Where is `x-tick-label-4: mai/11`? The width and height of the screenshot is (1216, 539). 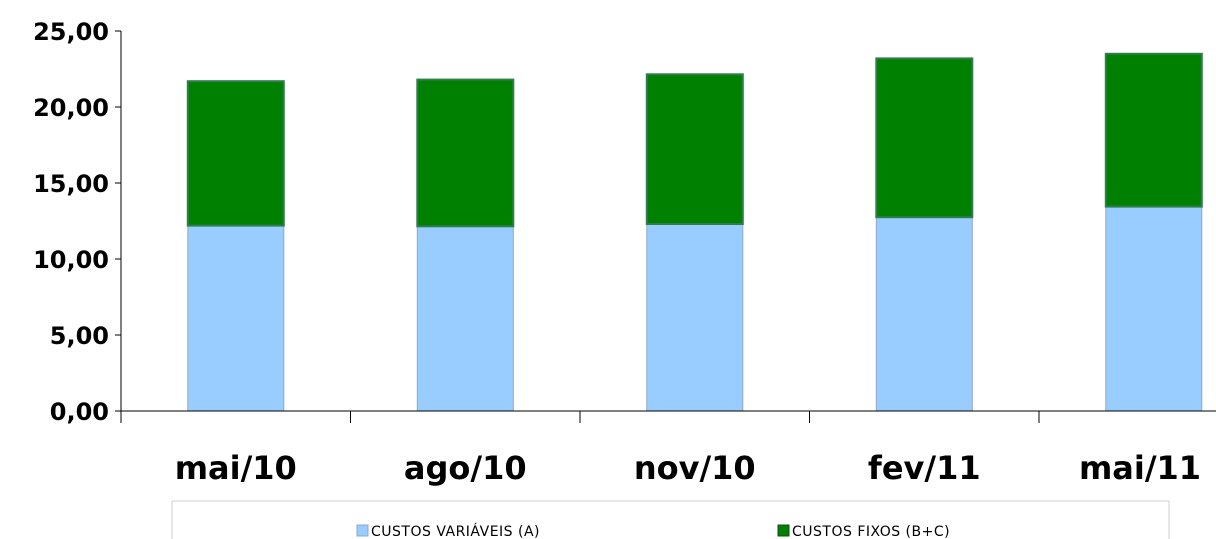
x-tick-label-4: mai/11 is located at coordinates (1140, 468).